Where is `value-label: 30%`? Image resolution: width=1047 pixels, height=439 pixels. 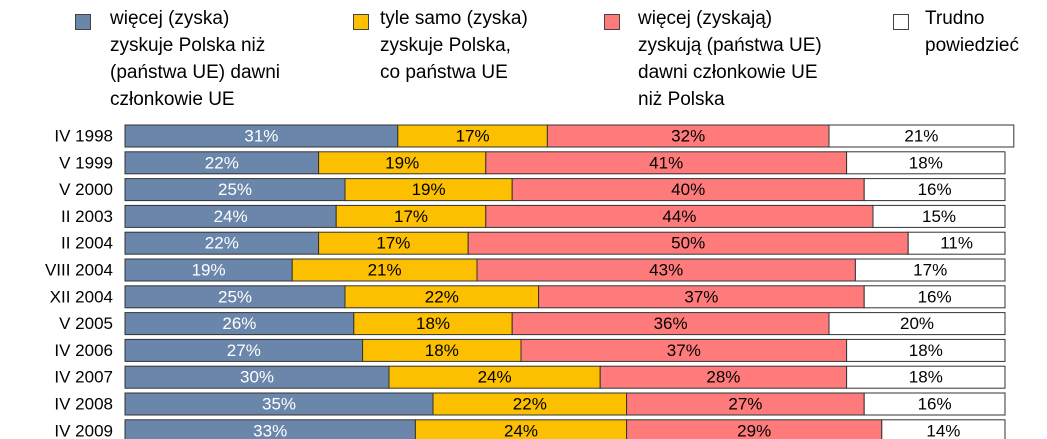
value-label: 30% is located at coordinates (257, 377).